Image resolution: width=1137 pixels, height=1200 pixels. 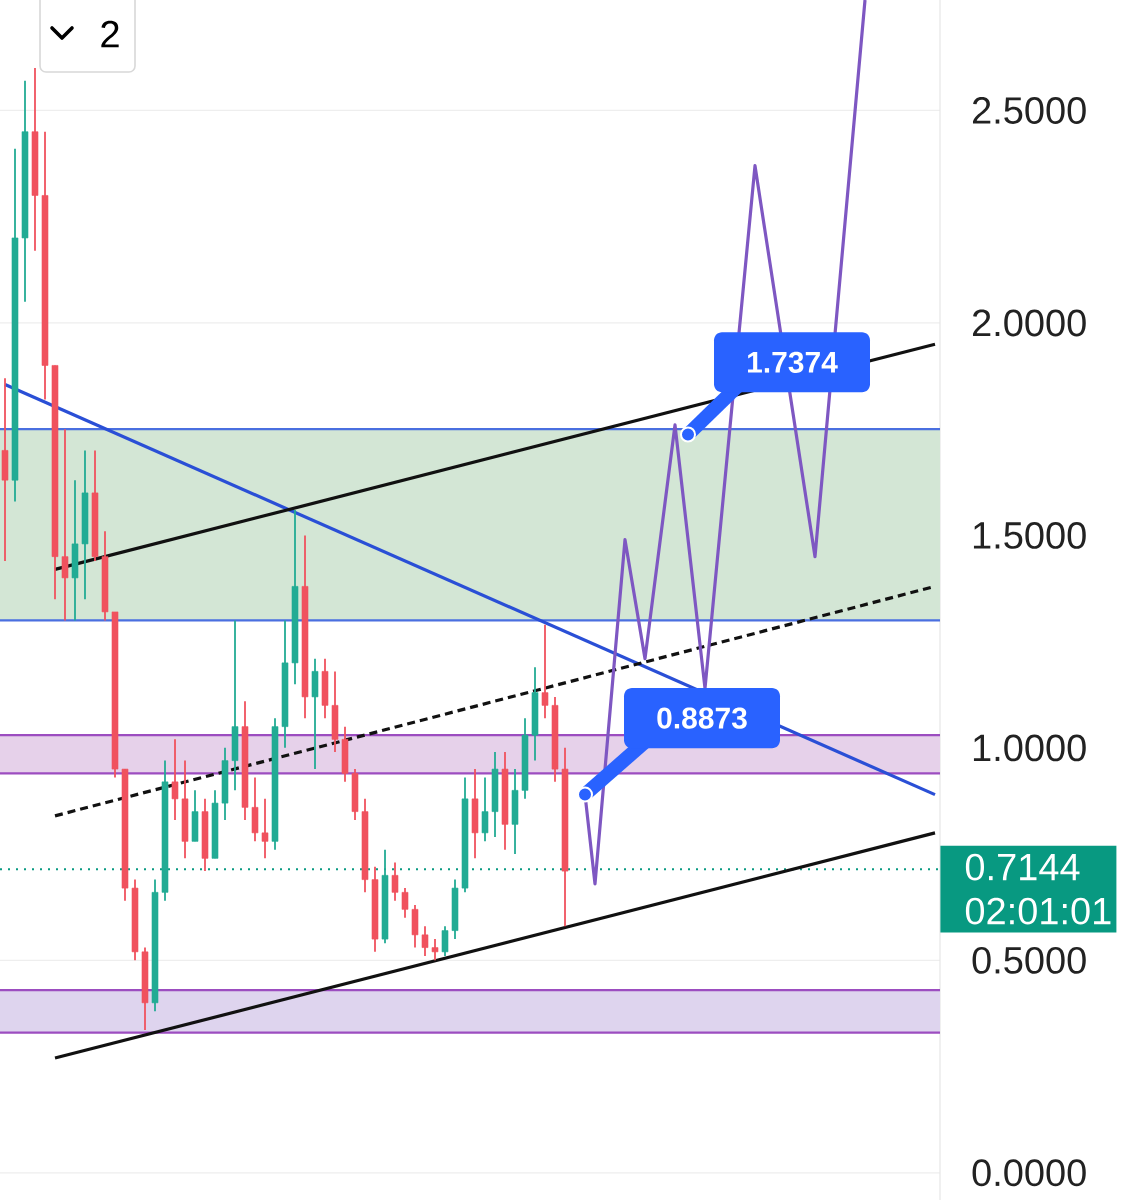 What do you see at coordinates (1029, 110) in the screenshot?
I see `y-tick-label: 2.5000` at bounding box center [1029, 110].